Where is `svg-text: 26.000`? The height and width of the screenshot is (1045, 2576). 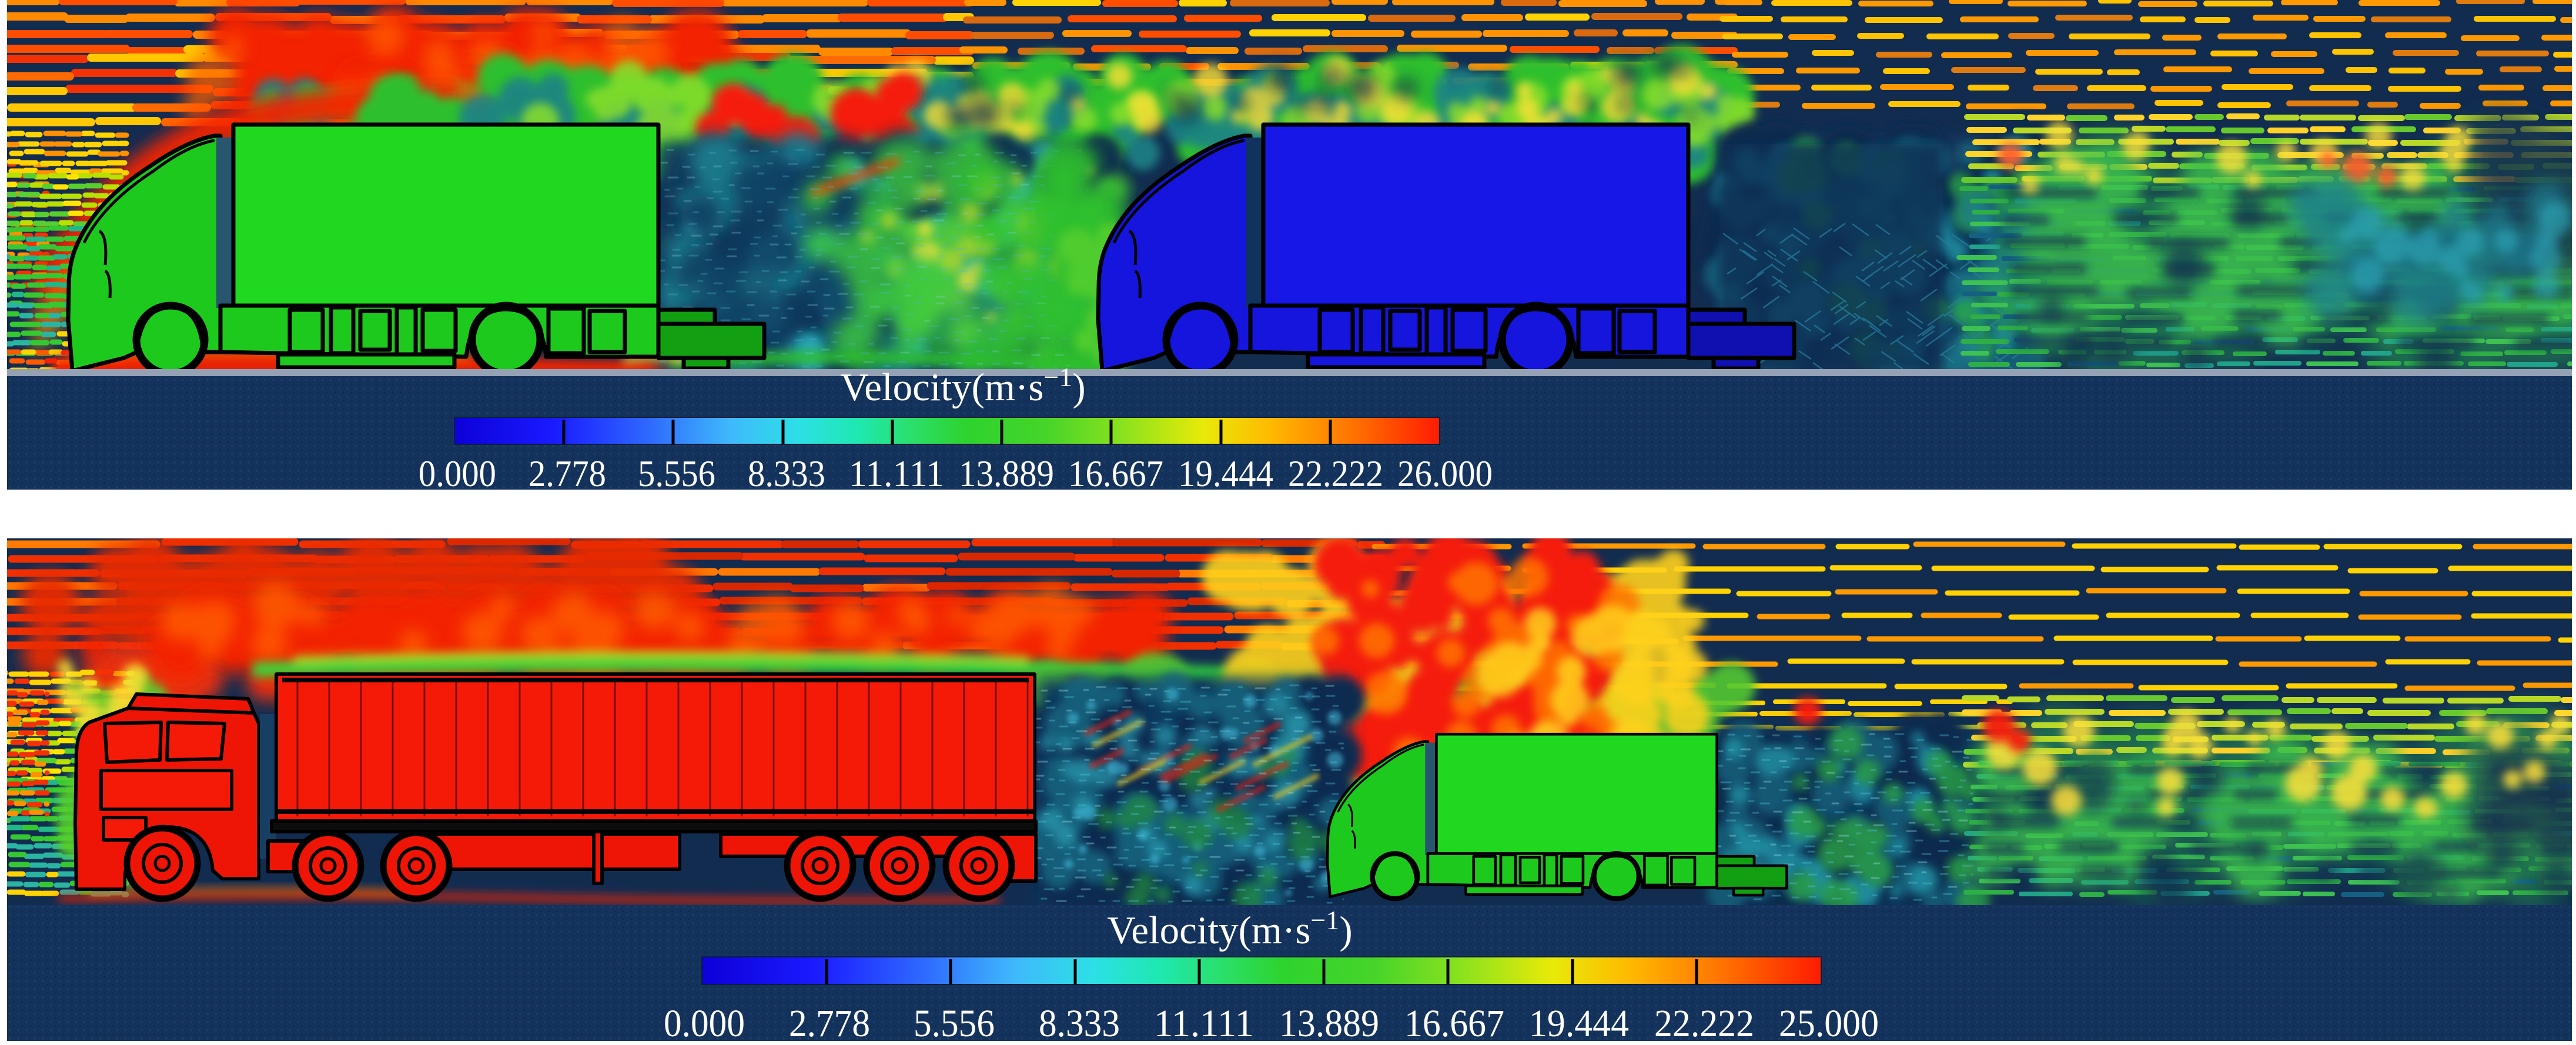 svg-text: 26.000 is located at coordinates (1445, 473).